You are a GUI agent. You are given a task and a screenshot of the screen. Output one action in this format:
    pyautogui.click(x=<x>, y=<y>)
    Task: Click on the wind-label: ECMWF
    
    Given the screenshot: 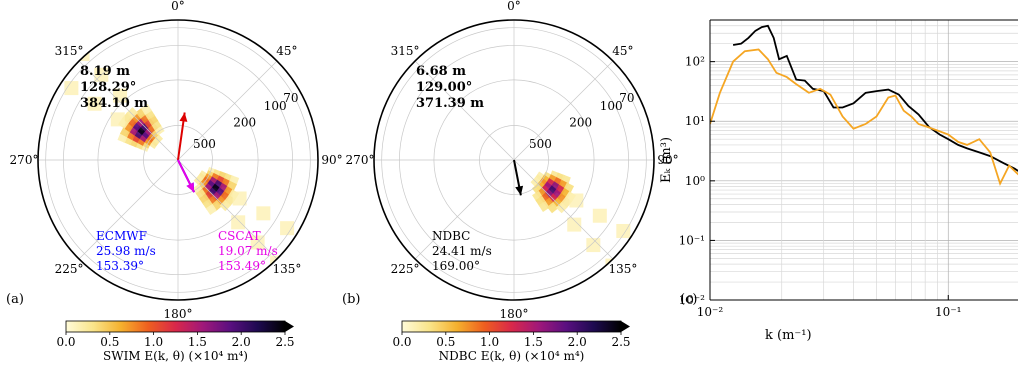 What is the action you would take?
    pyautogui.click(x=121, y=236)
    